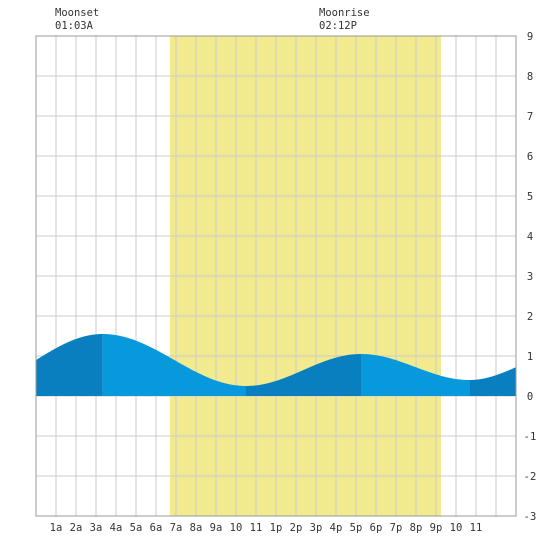 Image resolution: width=550 pixels, height=550 pixels. Describe the element at coordinates (416, 528) in the screenshot. I see `x-tick-label: 8p` at that location.